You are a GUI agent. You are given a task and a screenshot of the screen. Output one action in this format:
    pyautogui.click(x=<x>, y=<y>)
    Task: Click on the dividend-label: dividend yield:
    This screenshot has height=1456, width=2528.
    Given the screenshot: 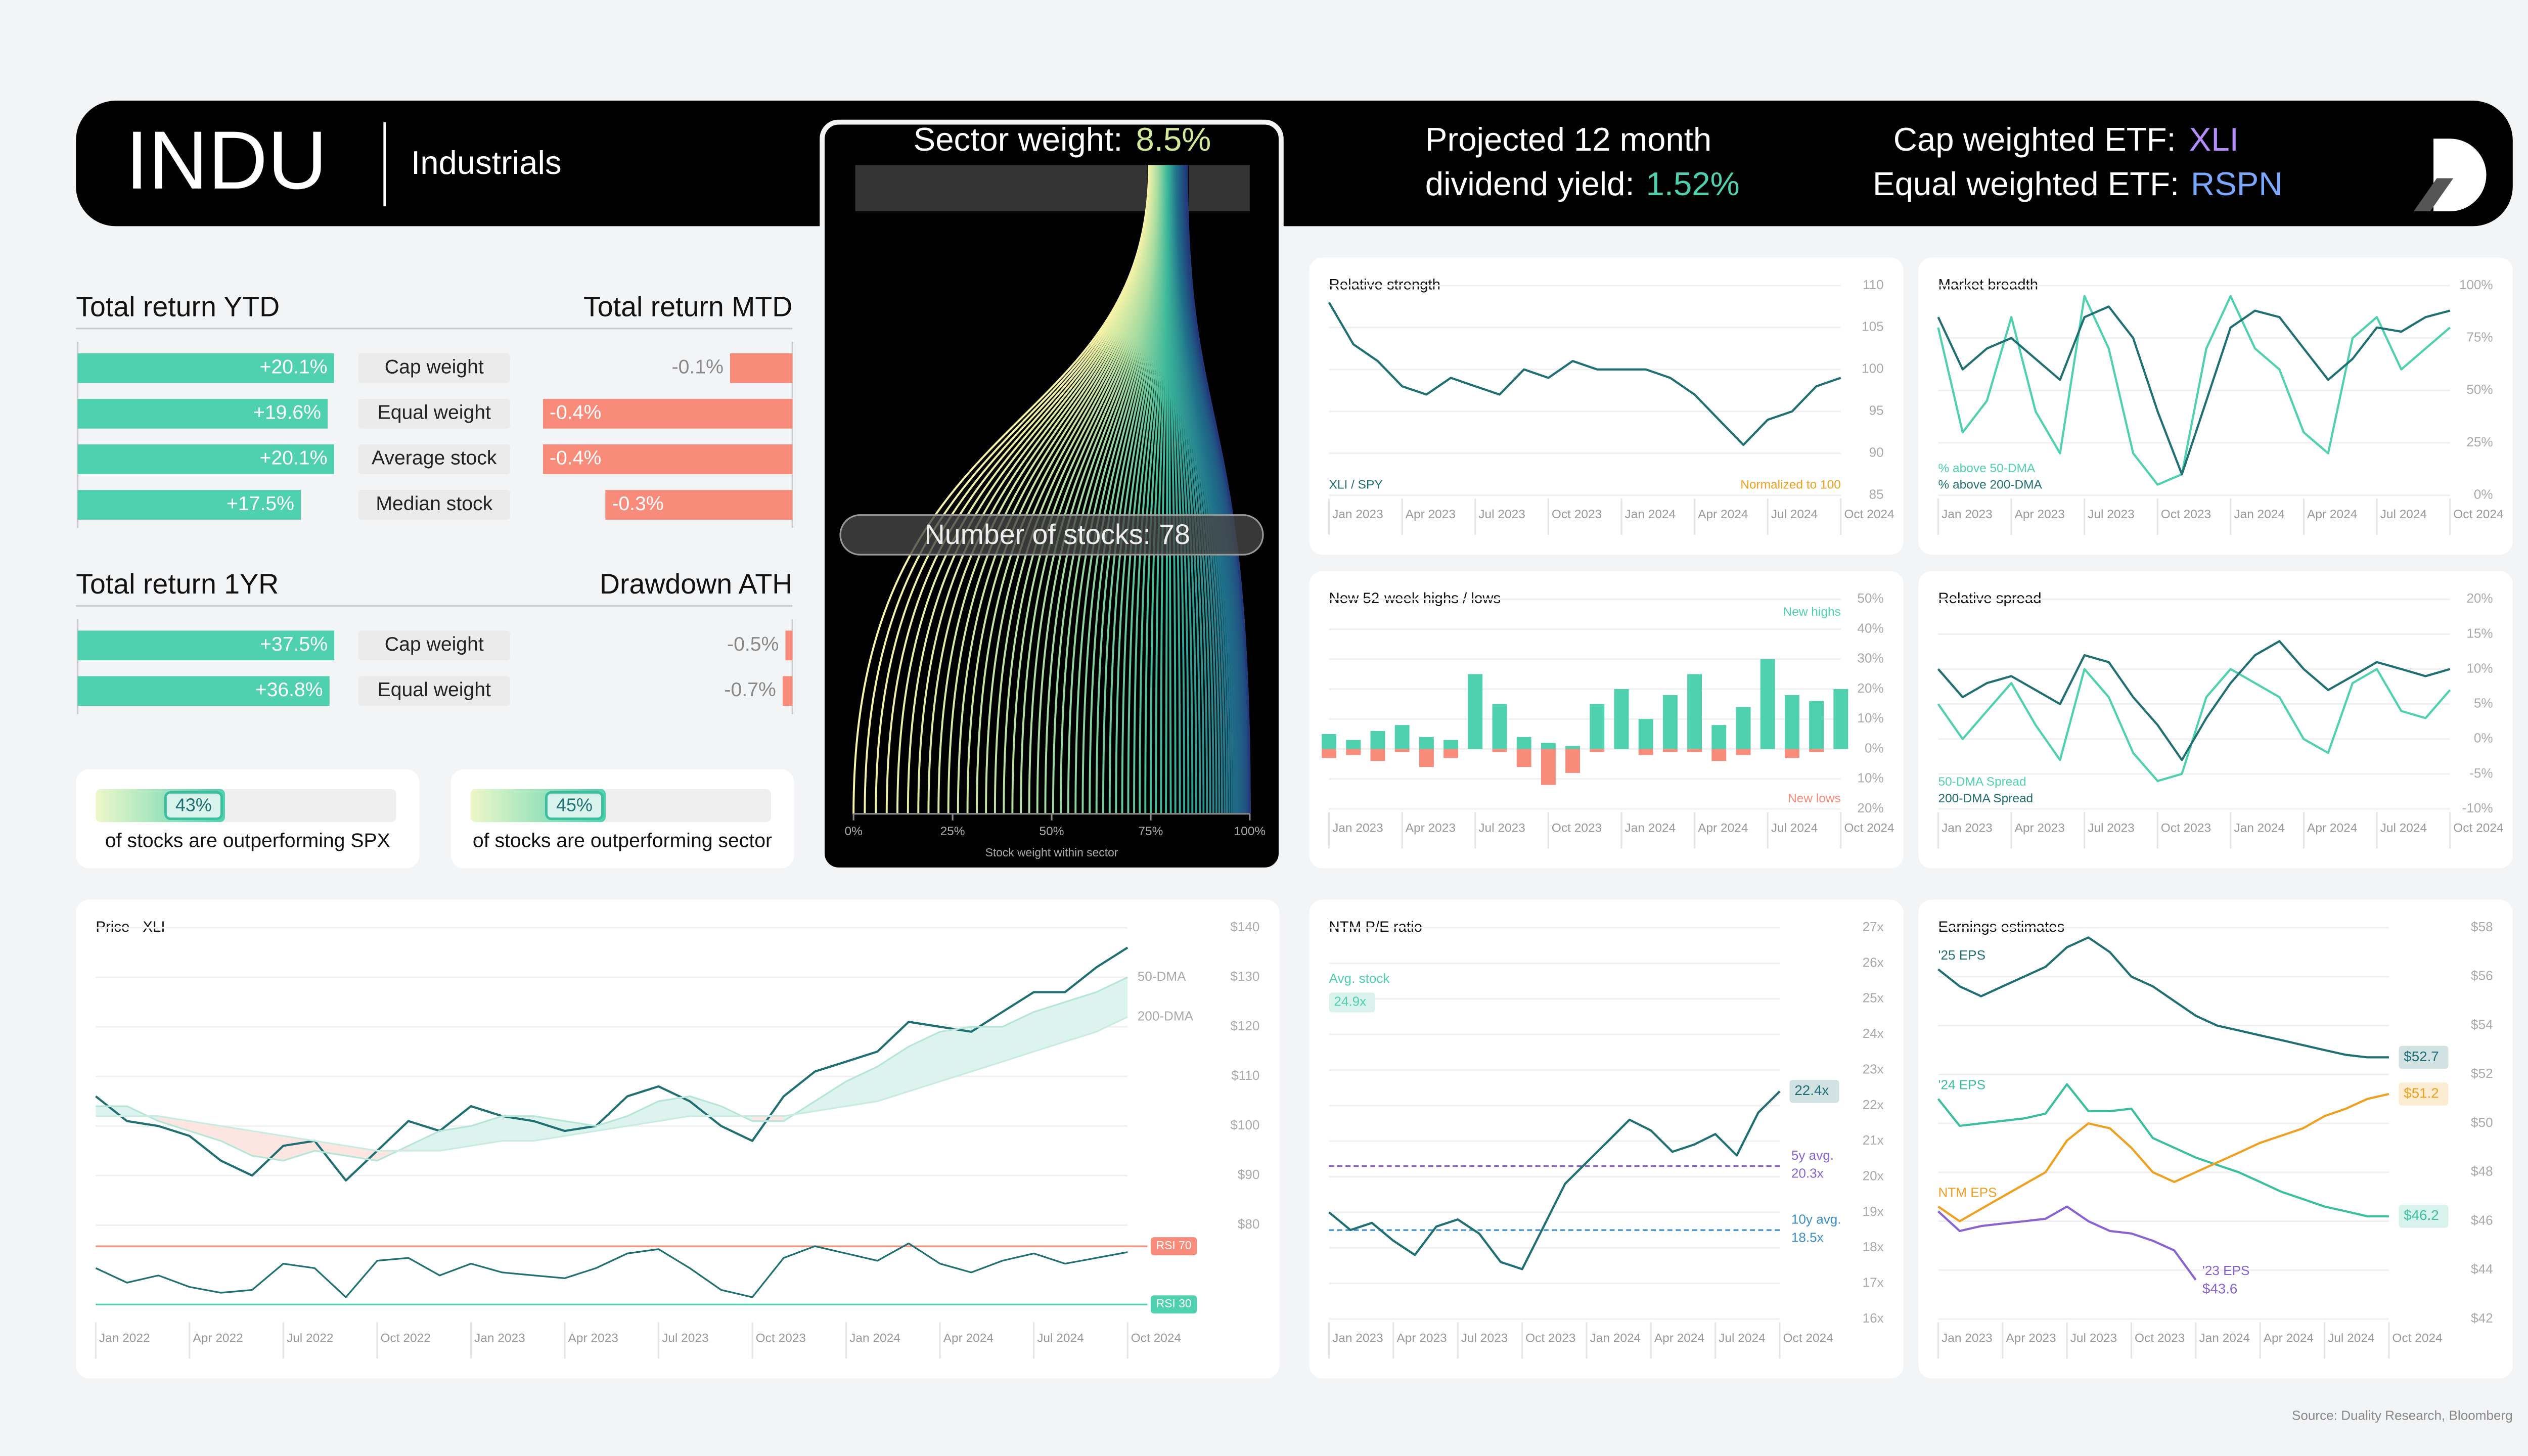 What is the action you would take?
    pyautogui.click(x=1530, y=183)
    